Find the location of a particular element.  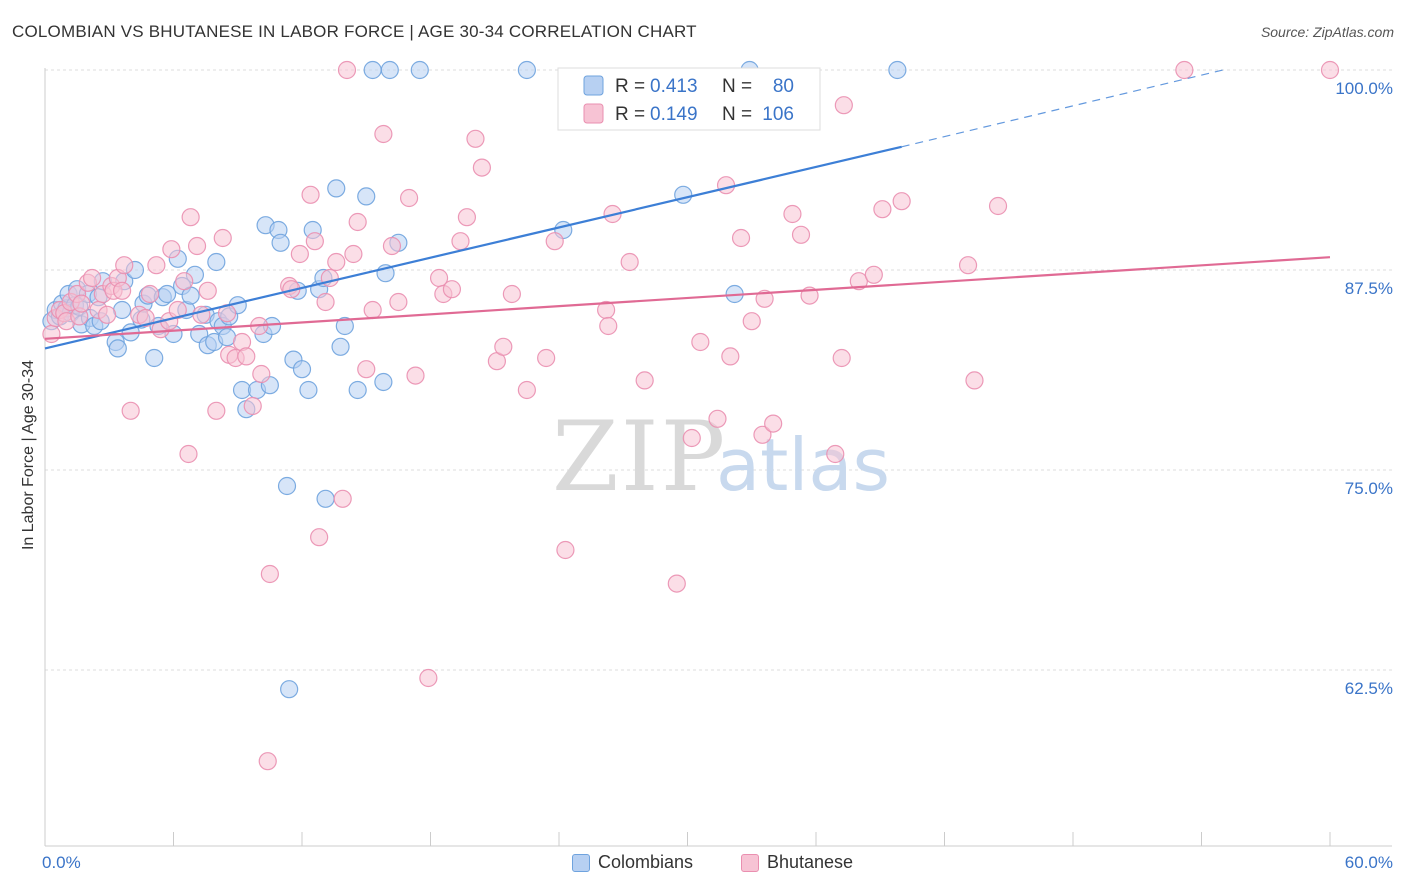

legend-r-value-colombians: 0.413 is located at coordinates (674, 86).